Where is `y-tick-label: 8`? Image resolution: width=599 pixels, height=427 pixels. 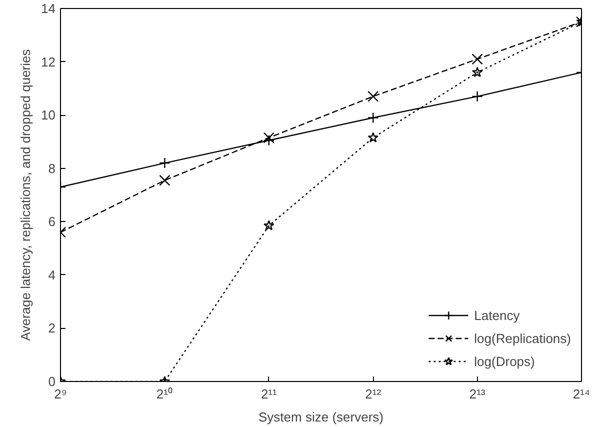 y-tick-label: 8 is located at coordinates (52, 168).